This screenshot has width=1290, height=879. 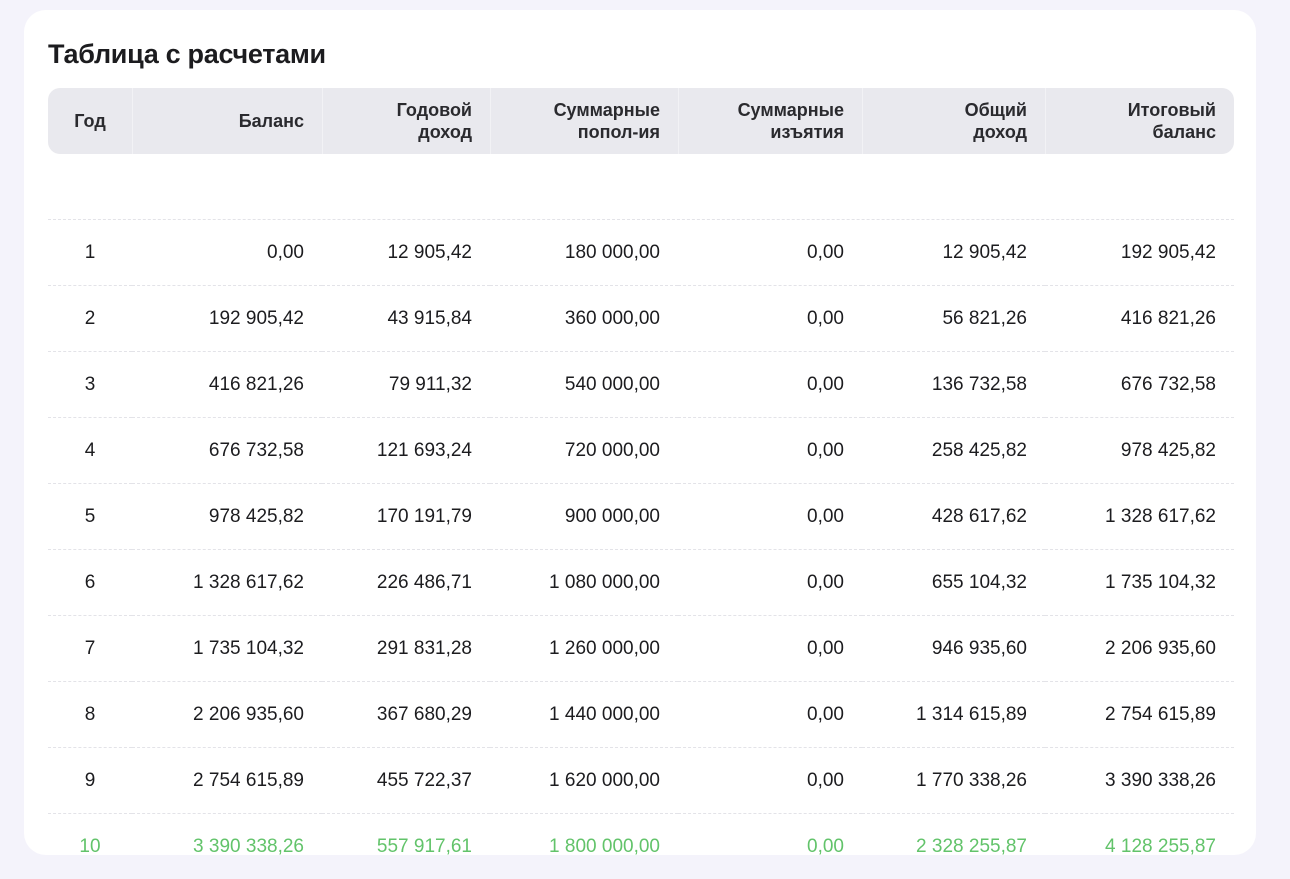 I want to click on cell-annual-income: 121 693,24, so click(x=406, y=451).